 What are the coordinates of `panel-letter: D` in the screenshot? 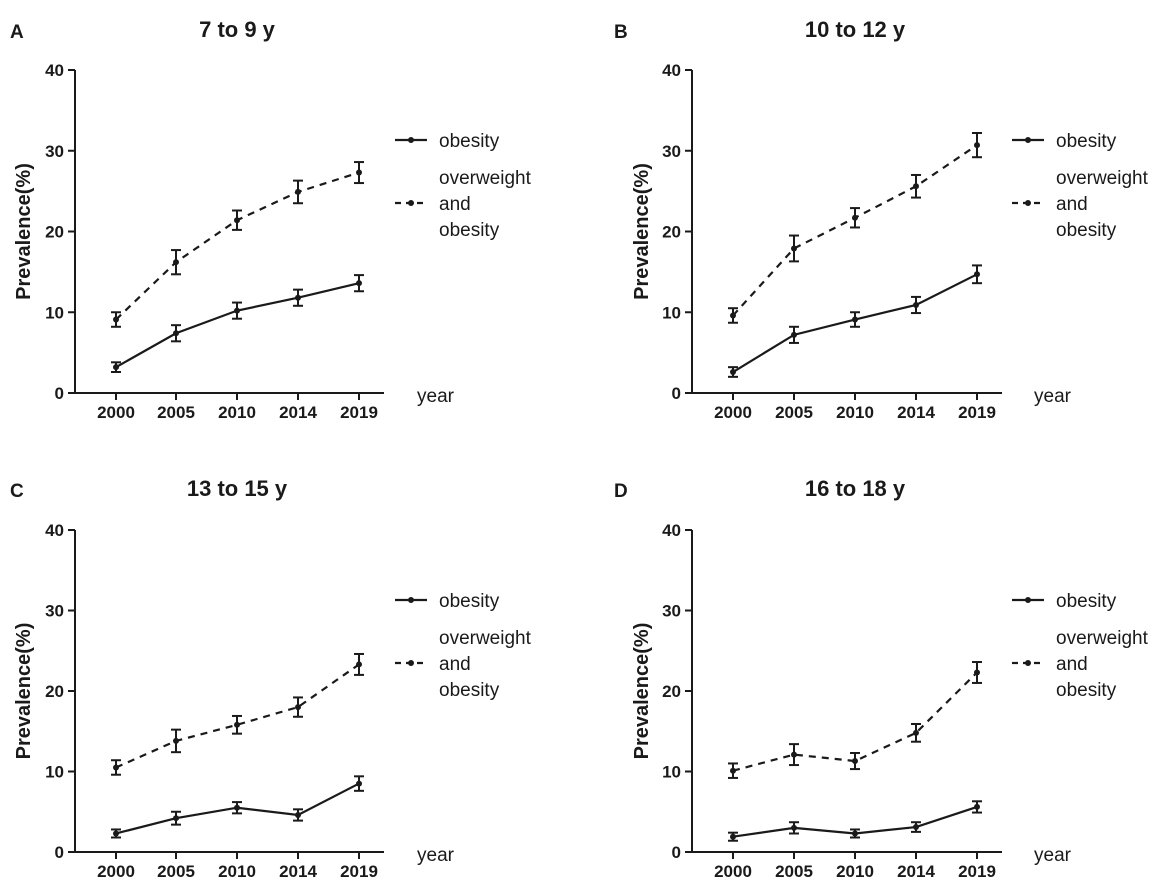 It's located at (621, 491).